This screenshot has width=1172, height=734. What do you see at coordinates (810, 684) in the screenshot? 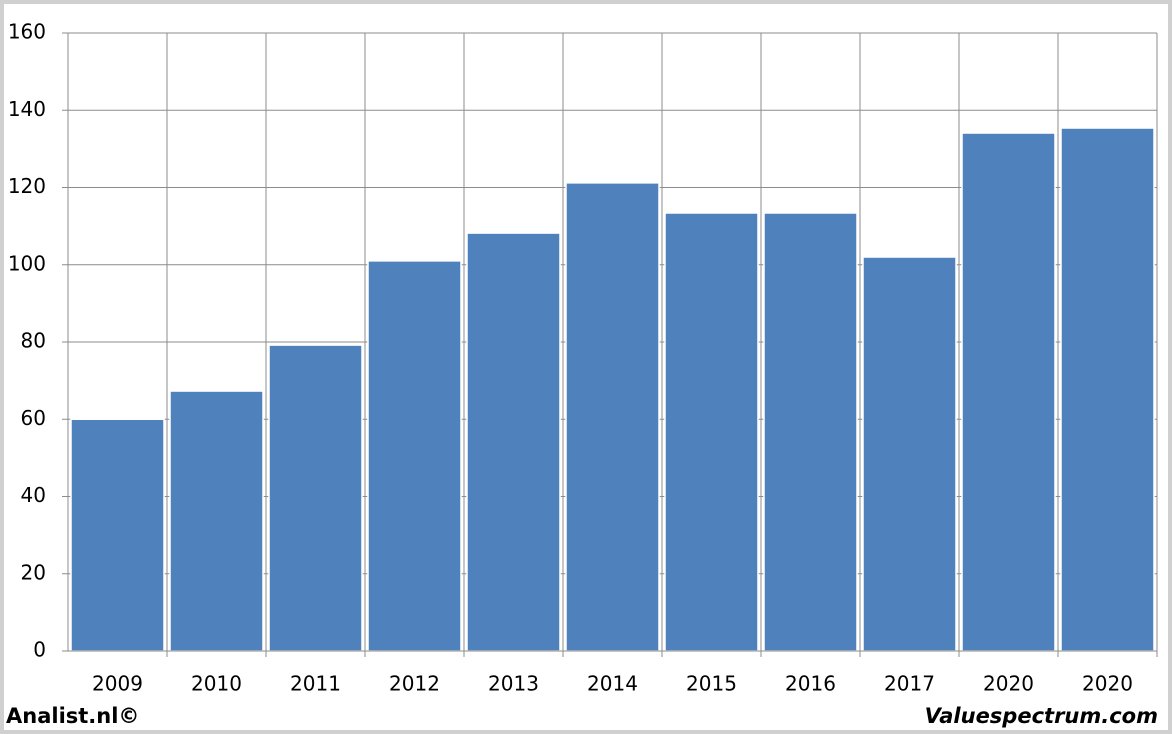
I see `x-tick-label: 2016` at bounding box center [810, 684].